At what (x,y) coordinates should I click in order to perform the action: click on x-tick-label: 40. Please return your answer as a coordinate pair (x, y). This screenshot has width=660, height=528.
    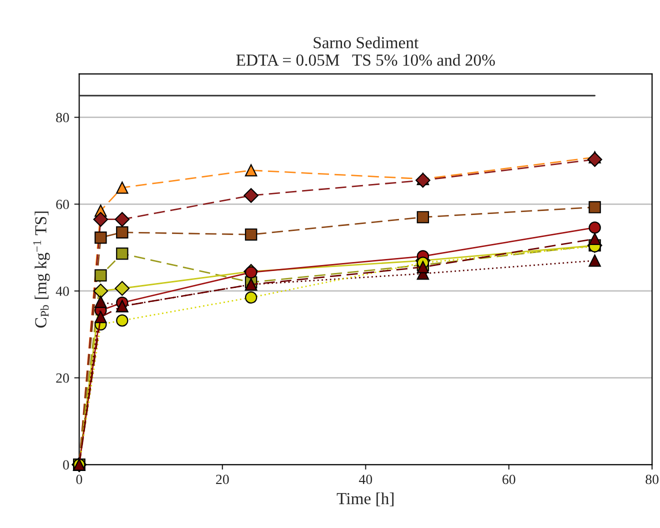
    Looking at the image, I should click on (365, 479).